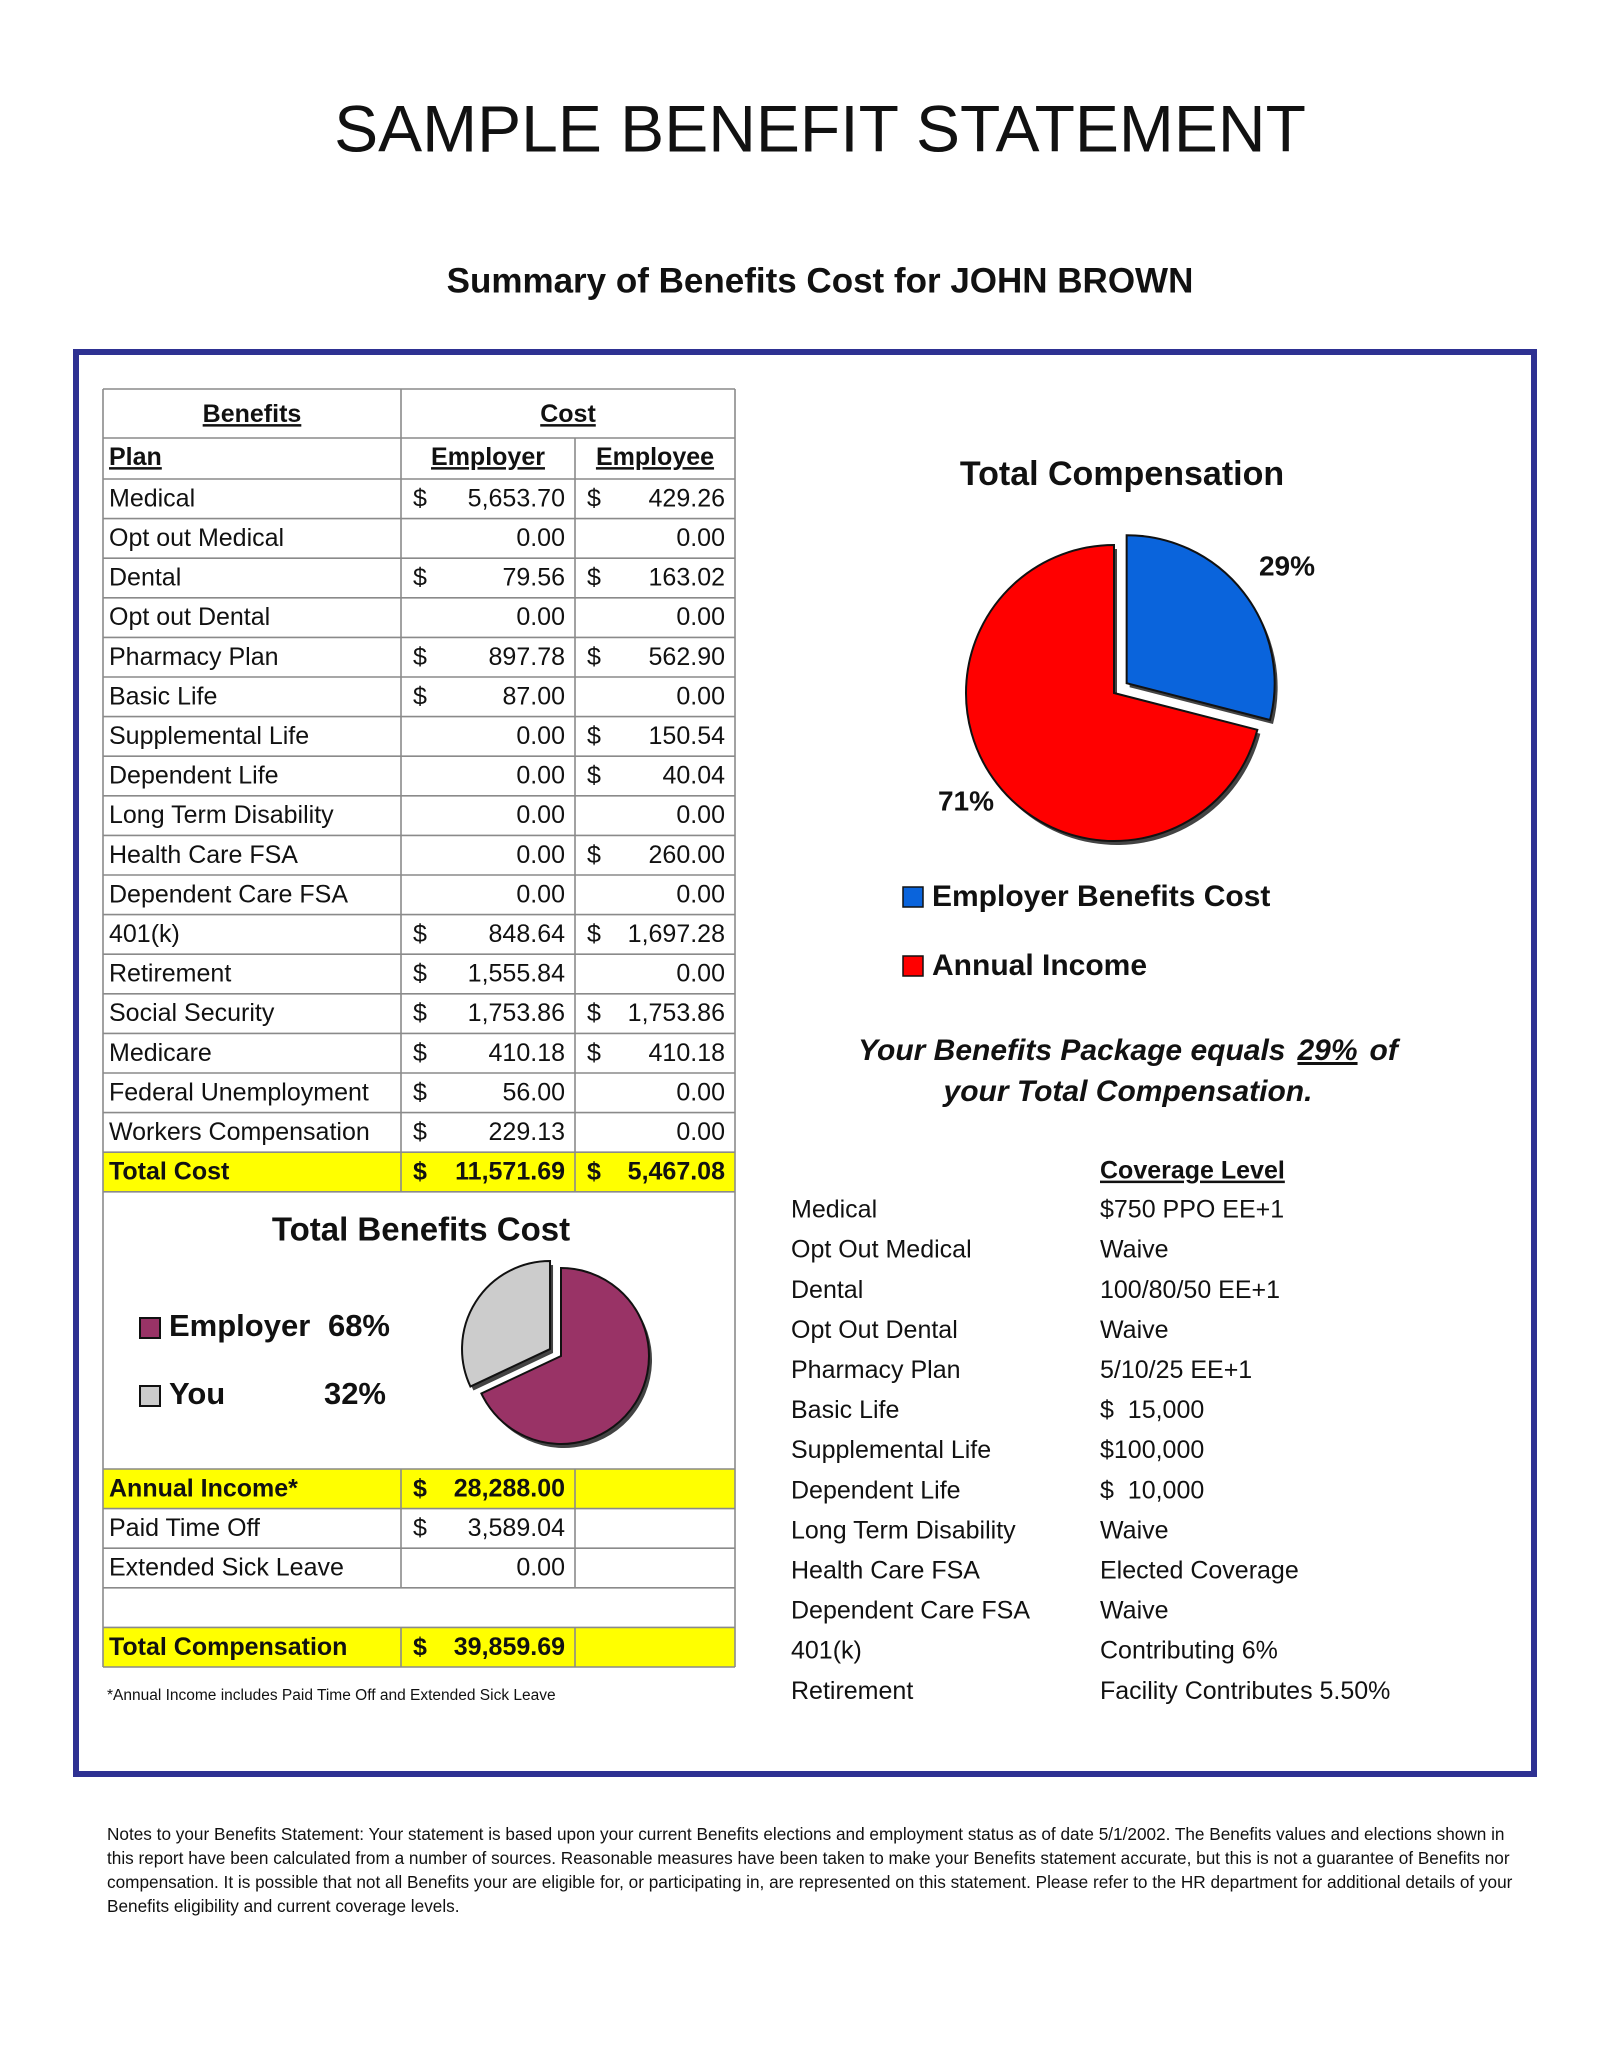 Image resolution: width=1600 pixels, height=2070 pixels. I want to click on plan-name: Social Security, so click(192, 1013).